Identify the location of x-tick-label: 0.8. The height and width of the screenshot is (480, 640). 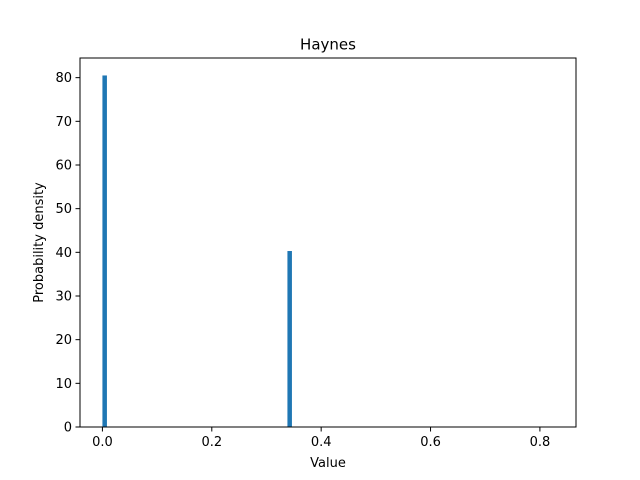
(540, 442).